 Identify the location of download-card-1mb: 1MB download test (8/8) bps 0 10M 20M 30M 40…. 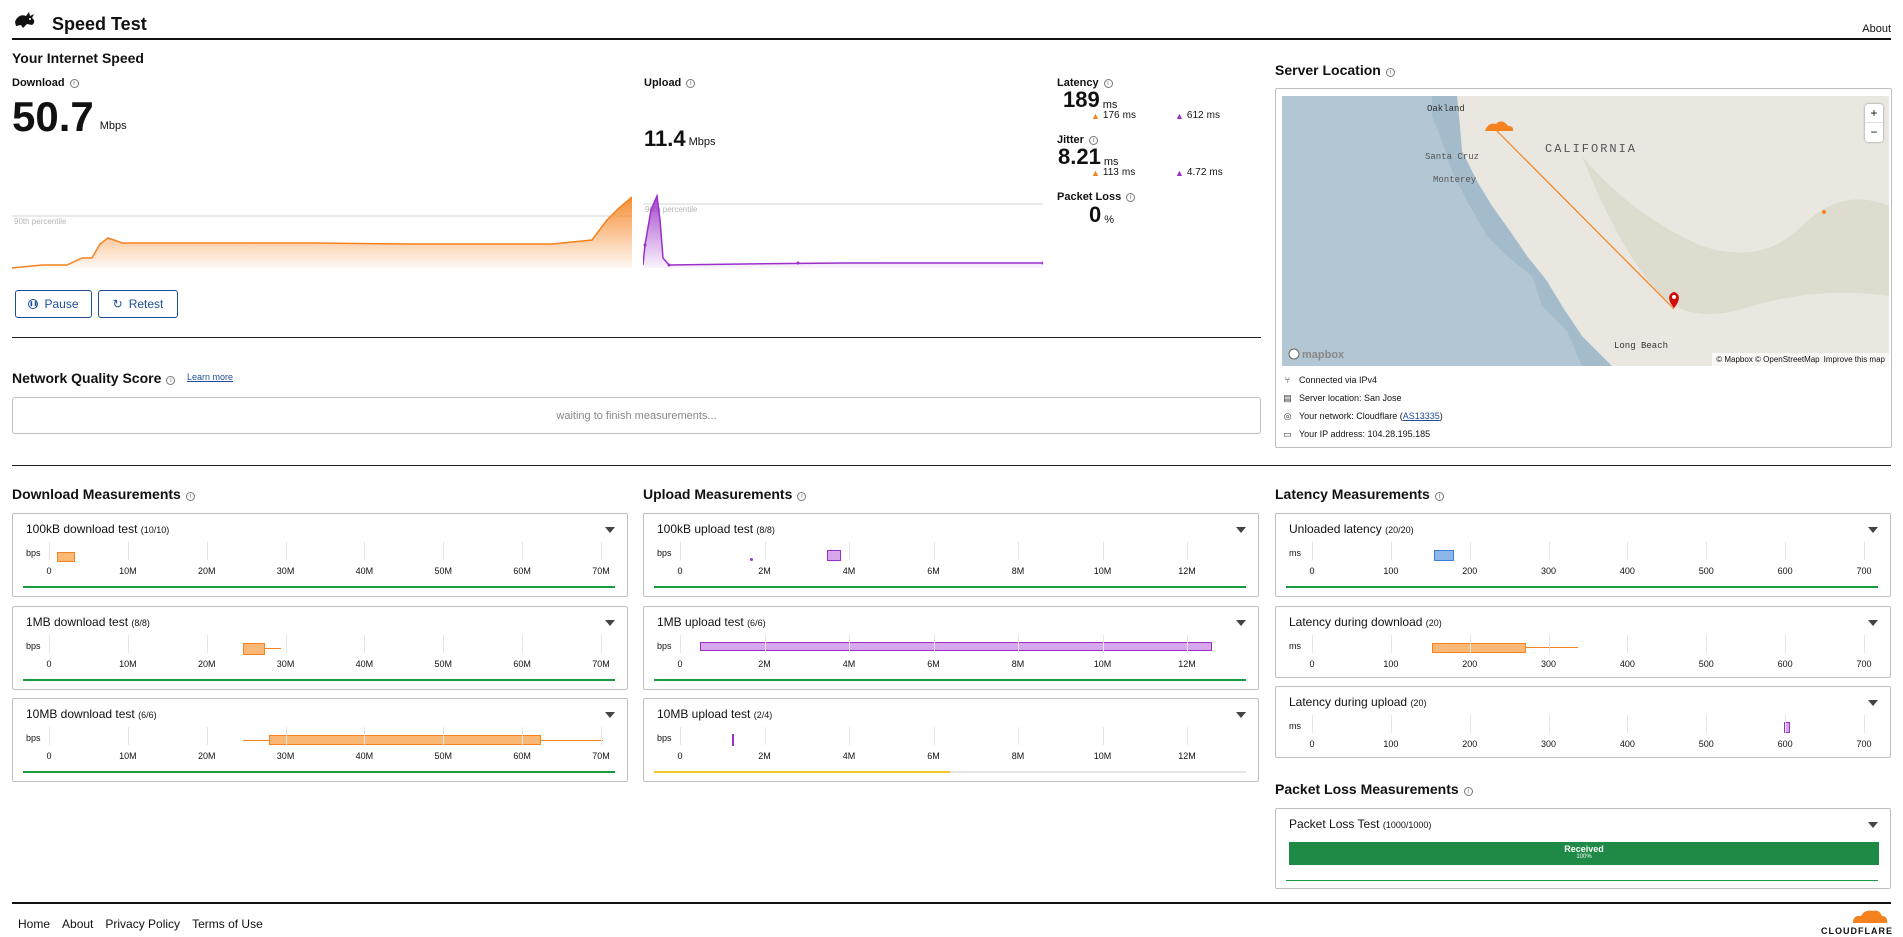
(320, 648).